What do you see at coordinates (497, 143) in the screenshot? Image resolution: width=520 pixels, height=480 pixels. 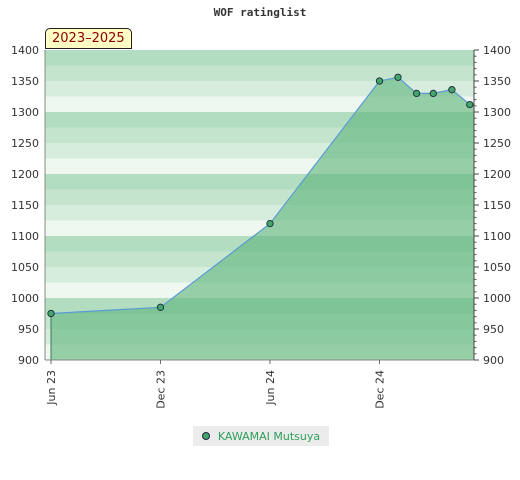 I see `y-tick-label-right: 1250` at bounding box center [497, 143].